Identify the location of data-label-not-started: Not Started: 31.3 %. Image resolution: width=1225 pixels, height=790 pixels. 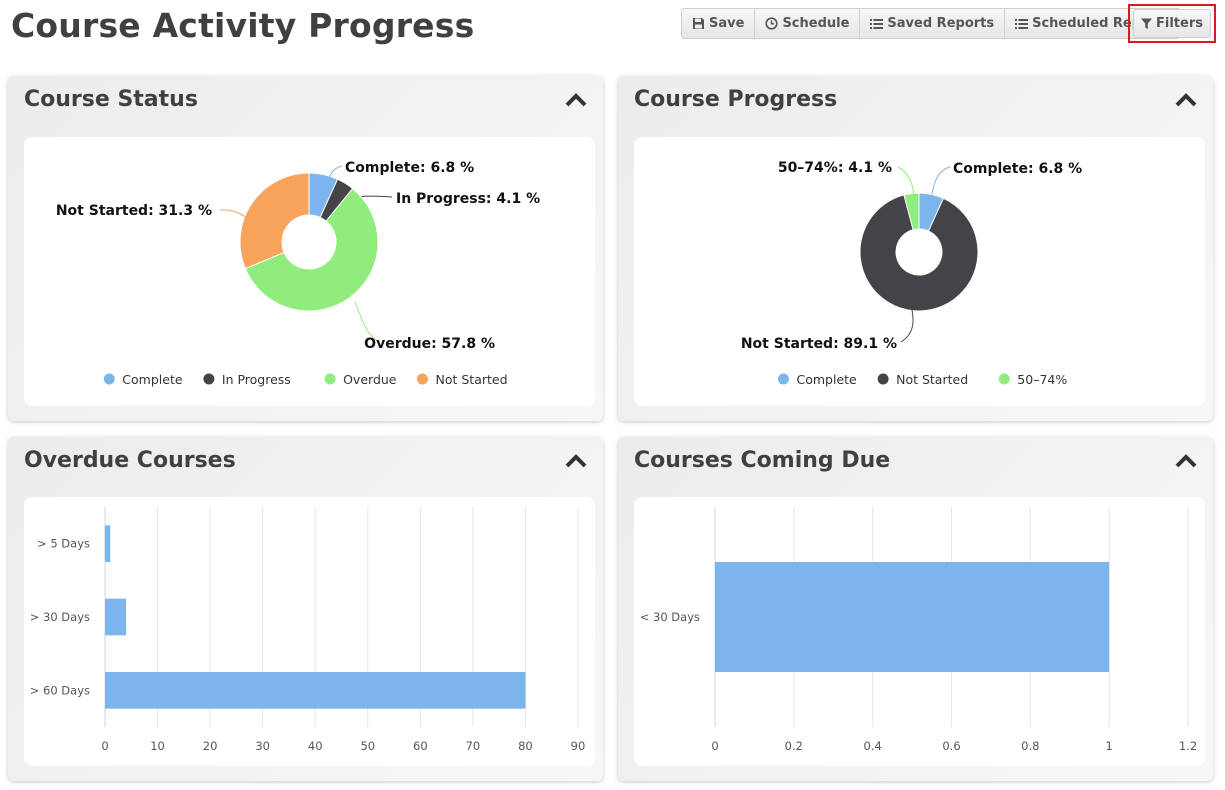
(134, 211).